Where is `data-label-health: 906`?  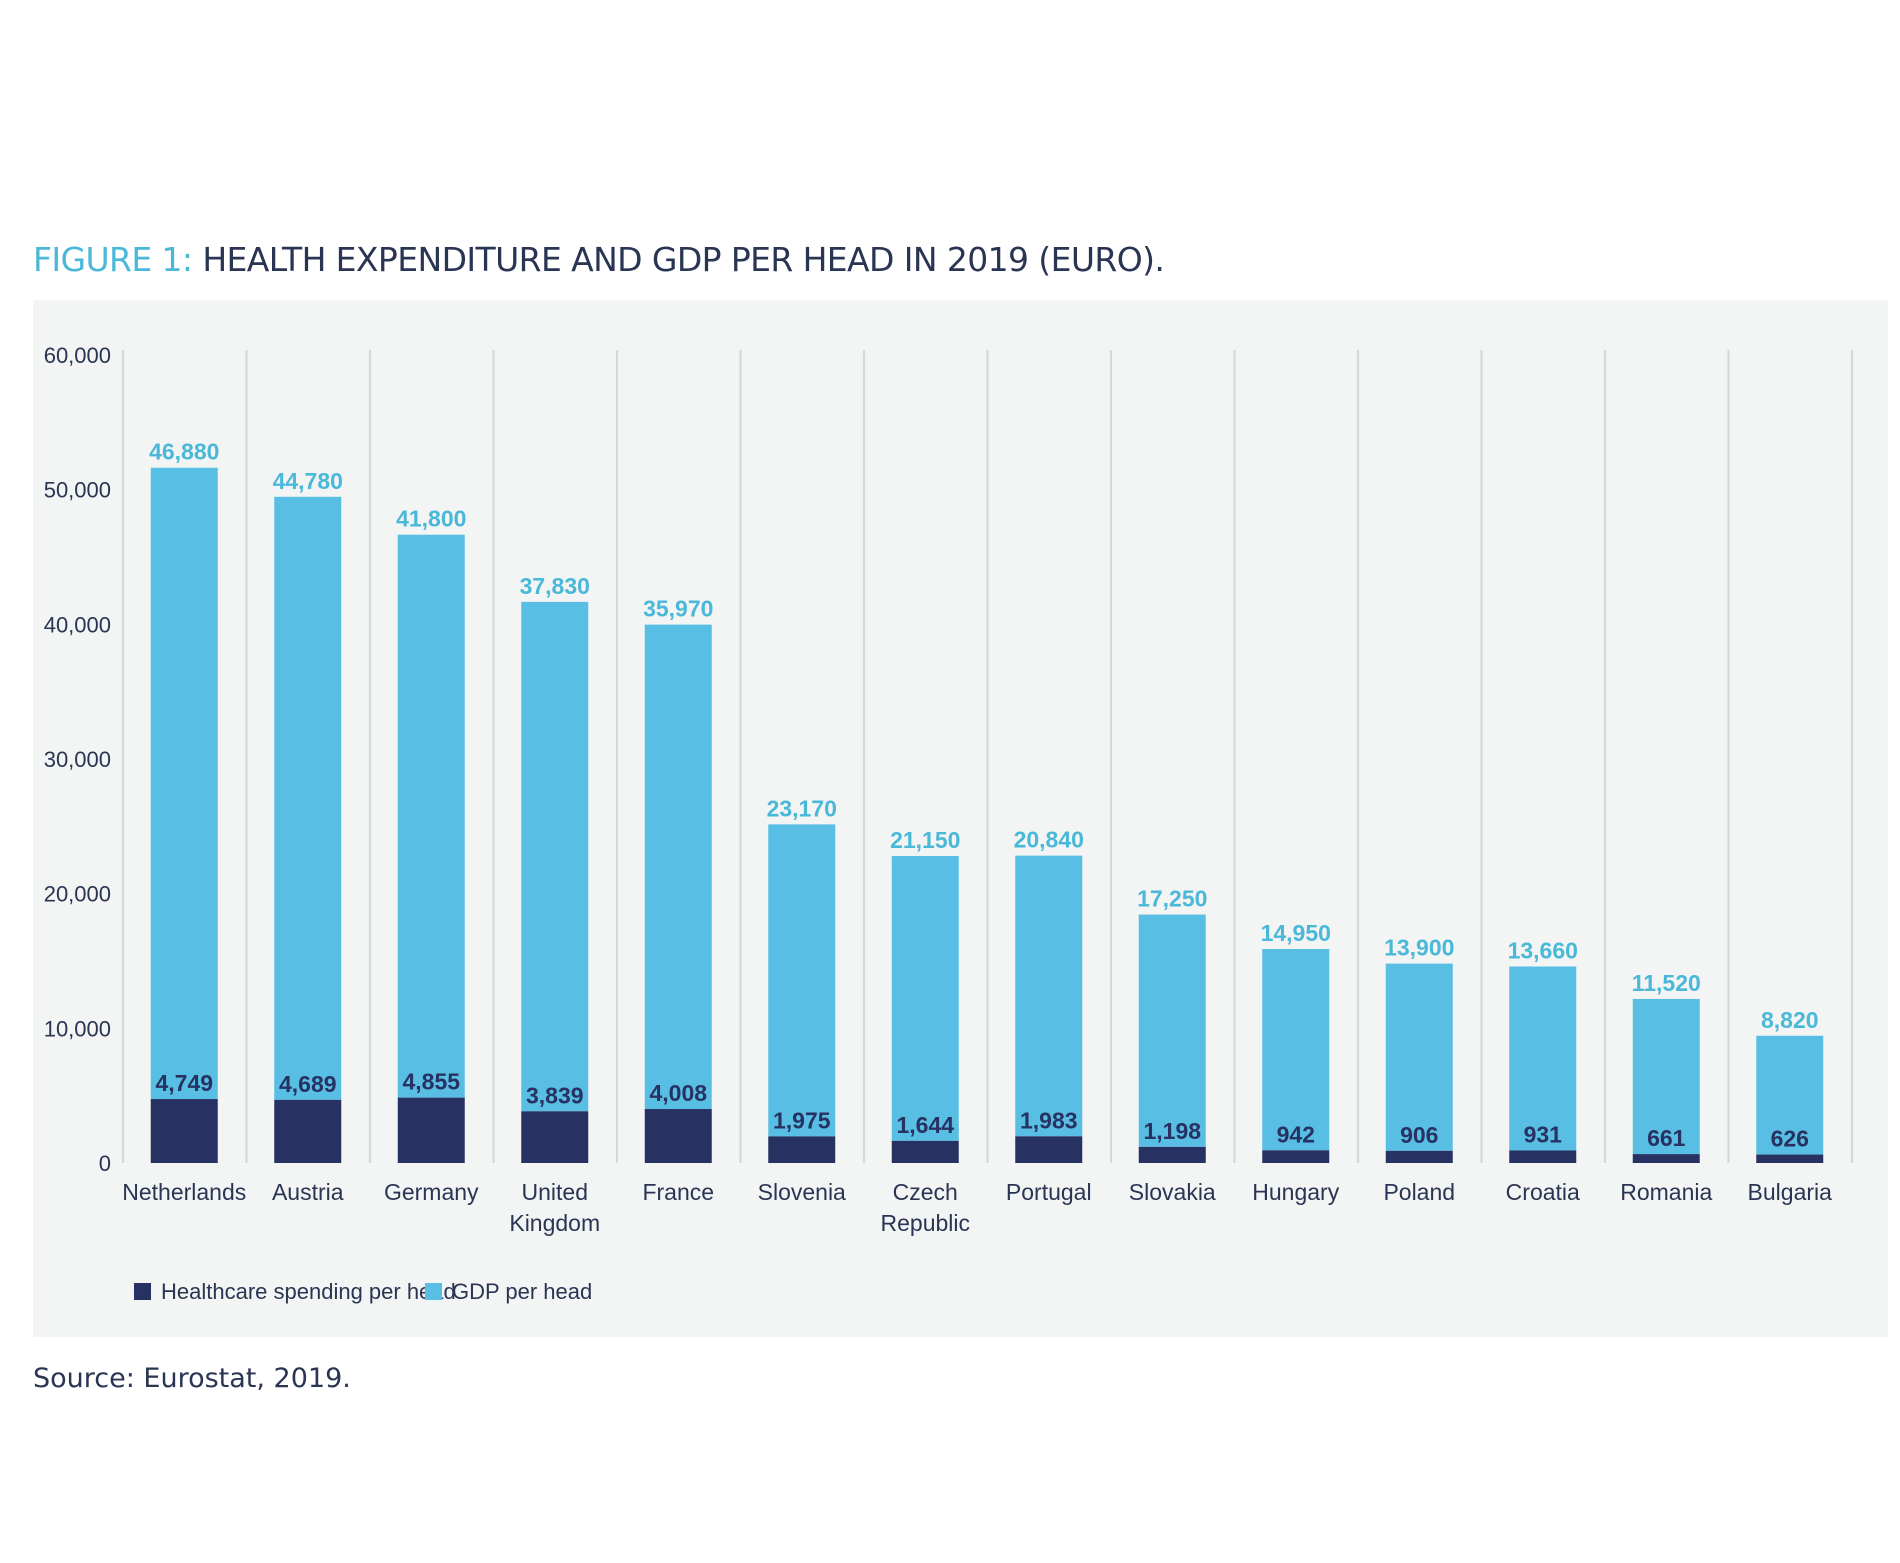 data-label-health: 906 is located at coordinates (1419, 1135).